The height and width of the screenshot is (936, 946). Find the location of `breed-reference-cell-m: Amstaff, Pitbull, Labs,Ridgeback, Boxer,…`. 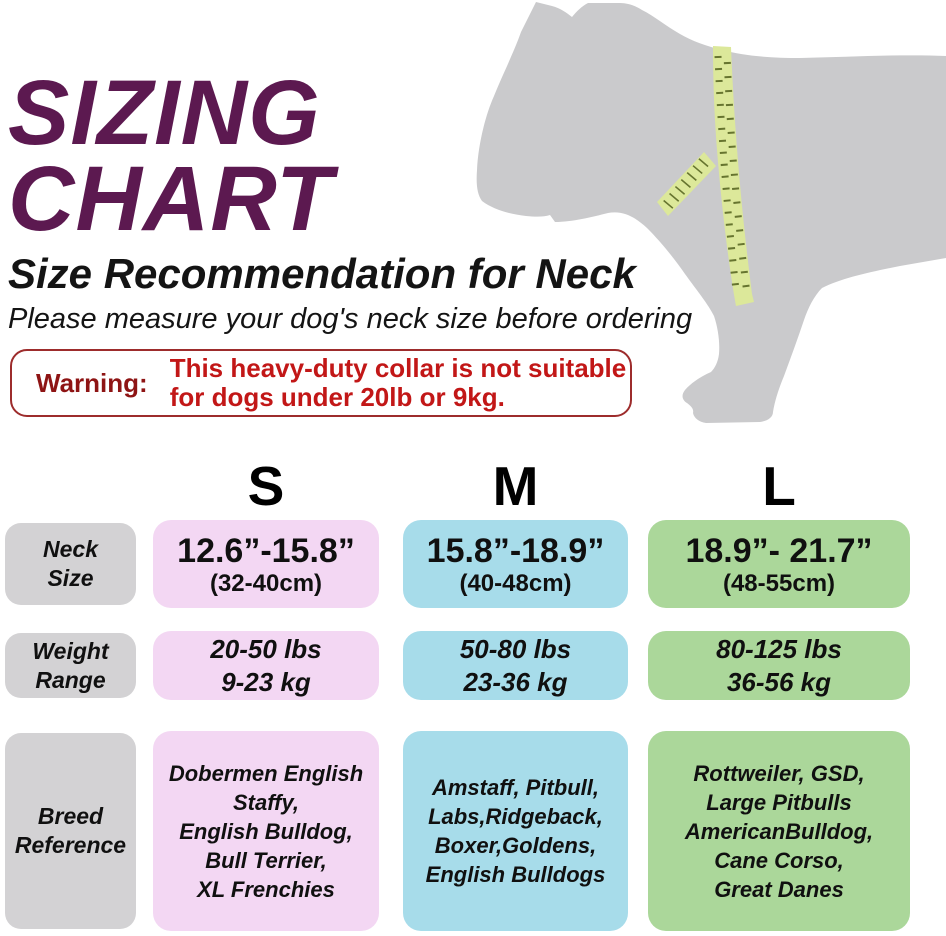

breed-reference-cell-m: Amstaff, Pitbull, Labs,Ridgeback, Boxer,… is located at coordinates (515, 831).